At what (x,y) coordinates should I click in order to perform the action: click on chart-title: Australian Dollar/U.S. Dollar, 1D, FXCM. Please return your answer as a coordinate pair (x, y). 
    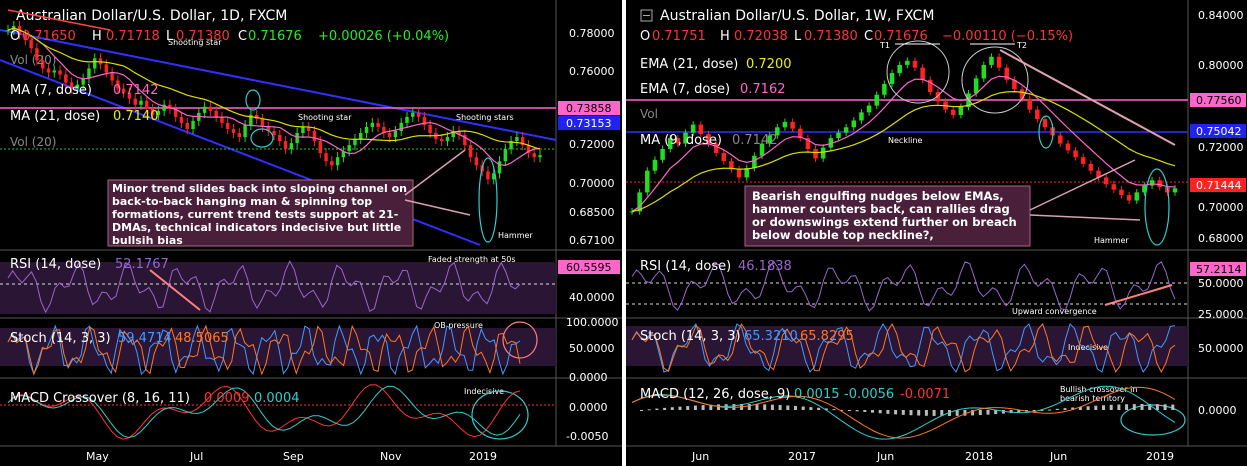
    Looking at the image, I should click on (151, 16).